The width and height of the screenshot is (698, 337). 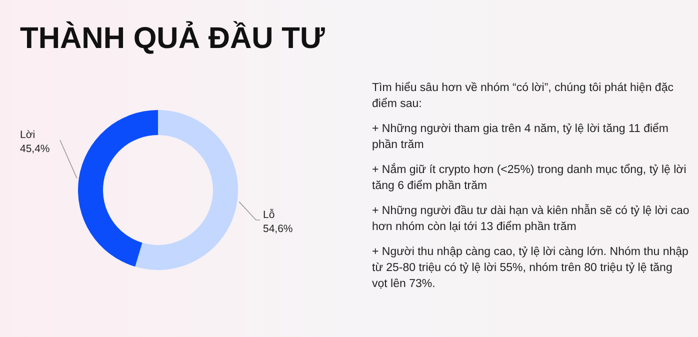 What do you see at coordinates (278, 229) in the screenshot?
I see `data-label: 54,6%` at bounding box center [278, 229].